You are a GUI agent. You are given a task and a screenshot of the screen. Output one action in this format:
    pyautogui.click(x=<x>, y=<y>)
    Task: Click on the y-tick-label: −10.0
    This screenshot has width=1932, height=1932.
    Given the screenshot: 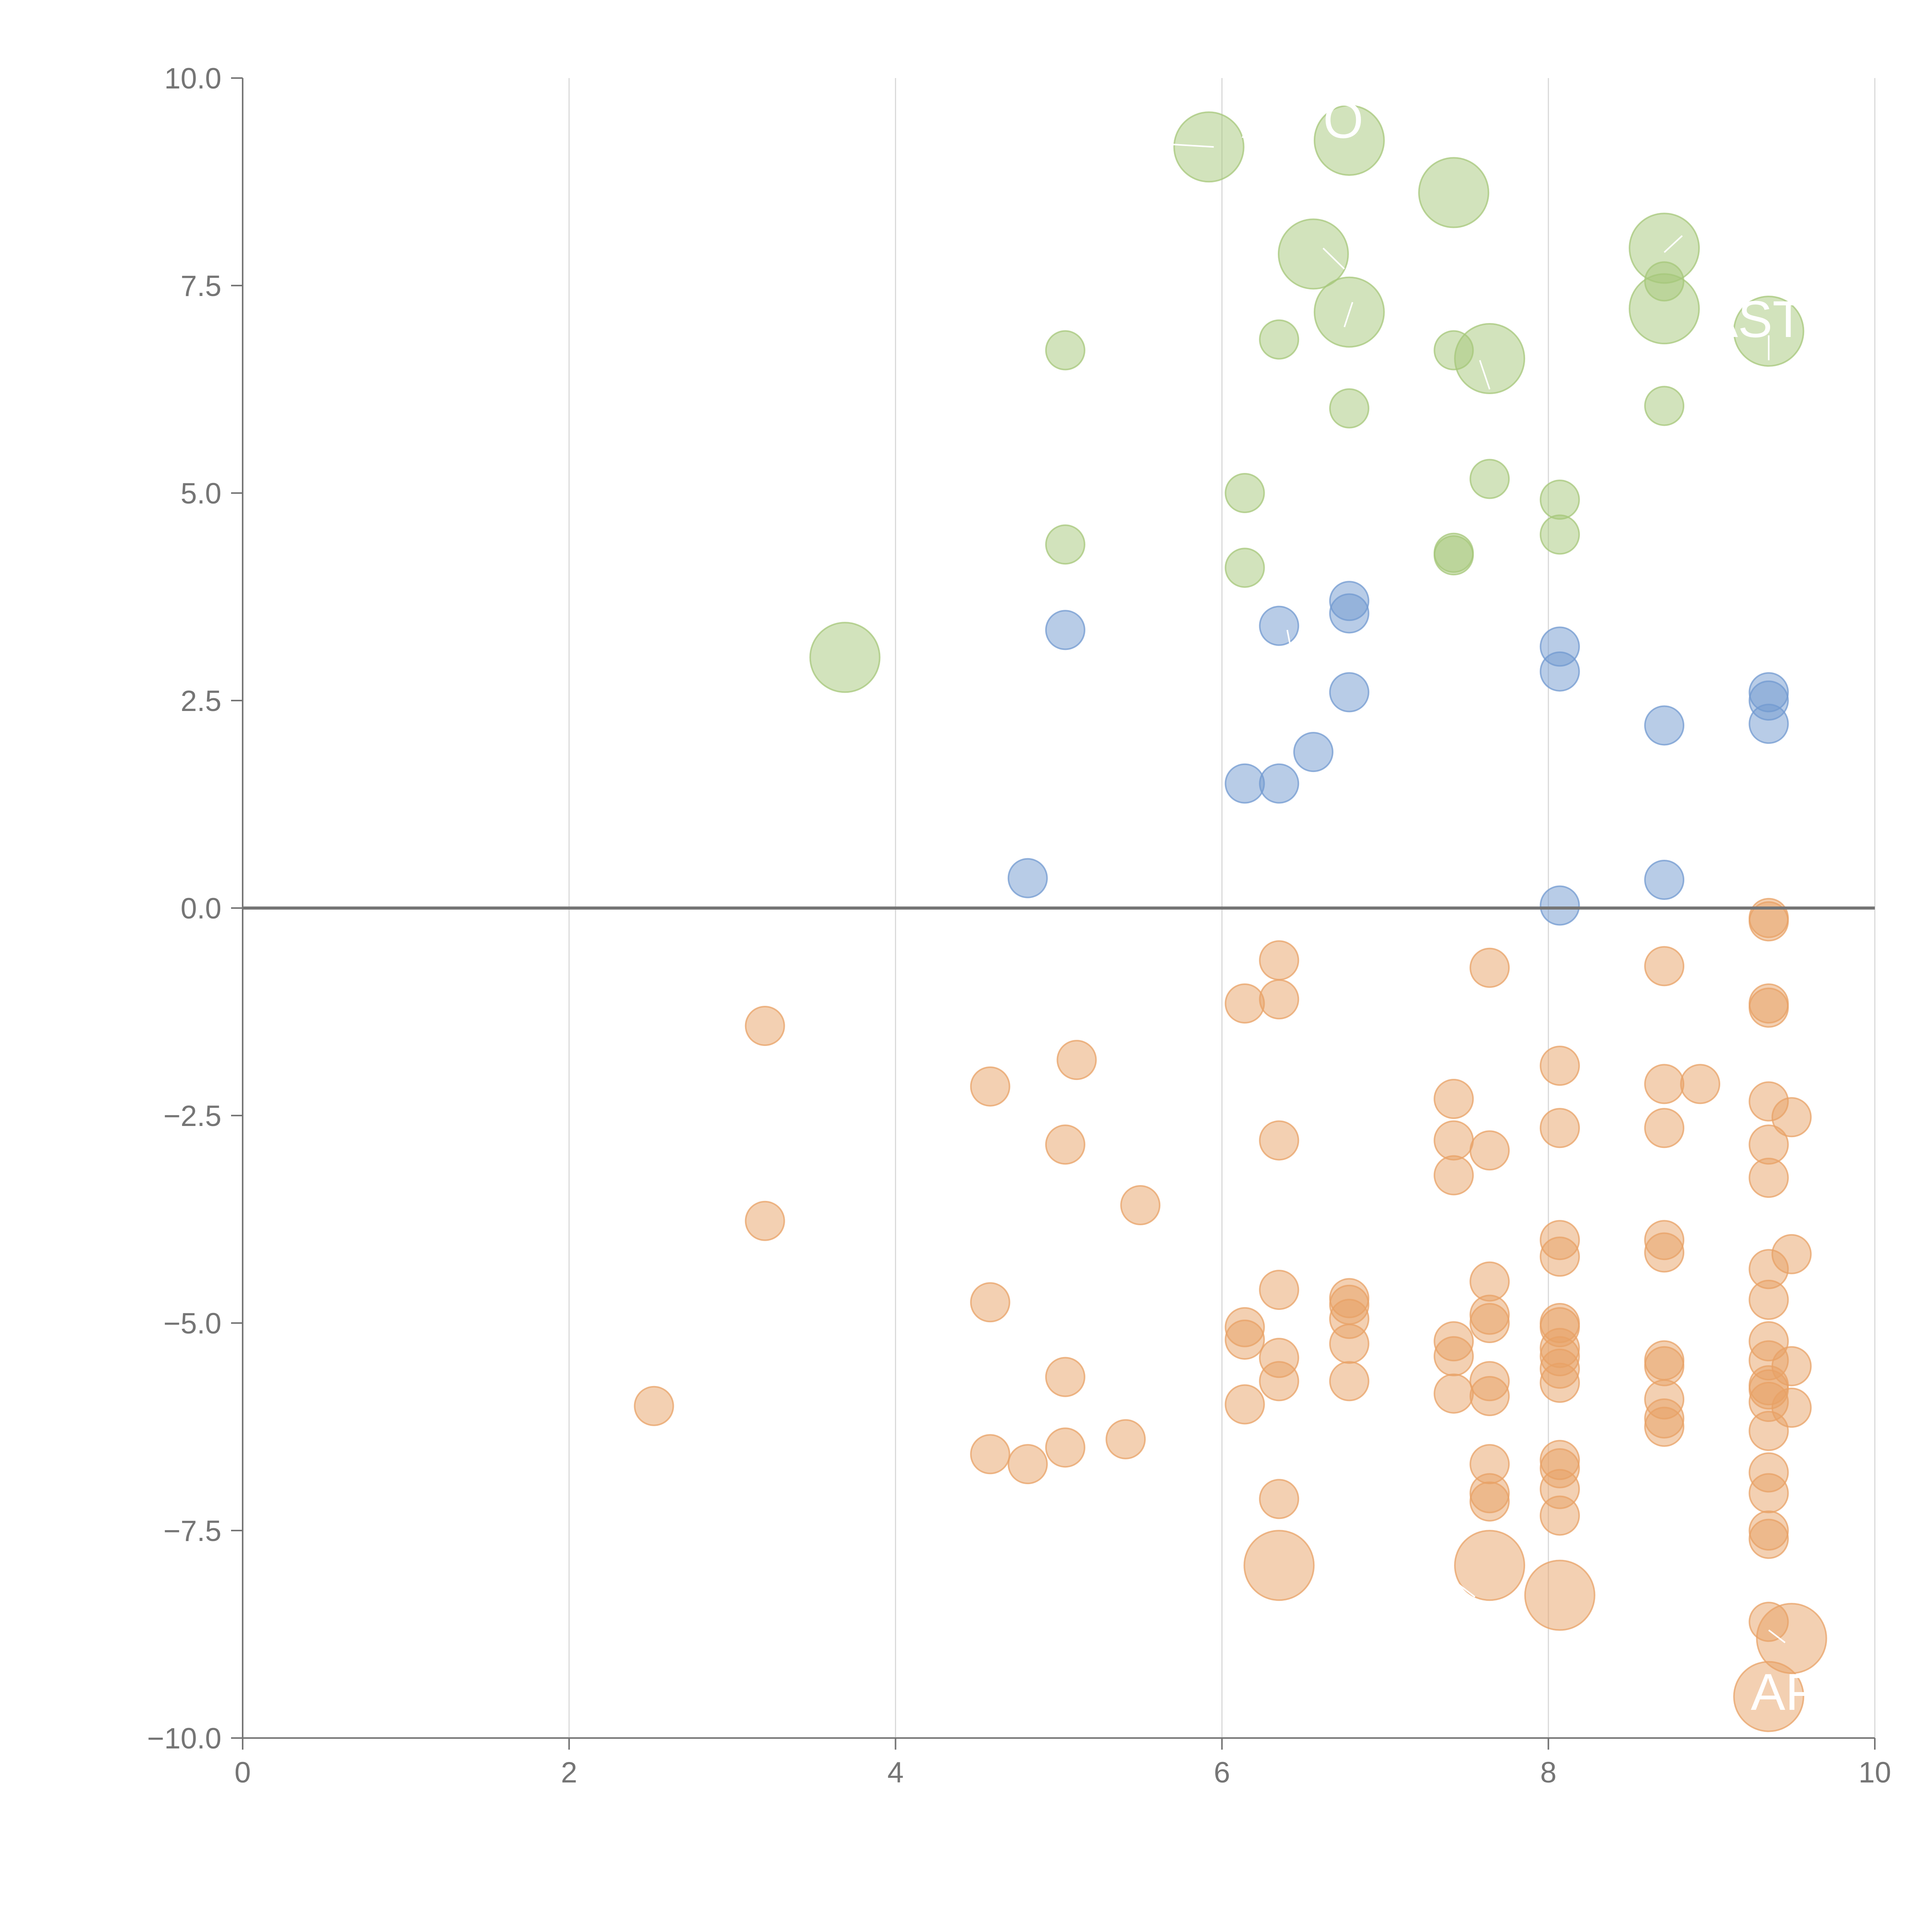 What is the action you would take?
    pyautogui.click(x=184, y=1739)
    